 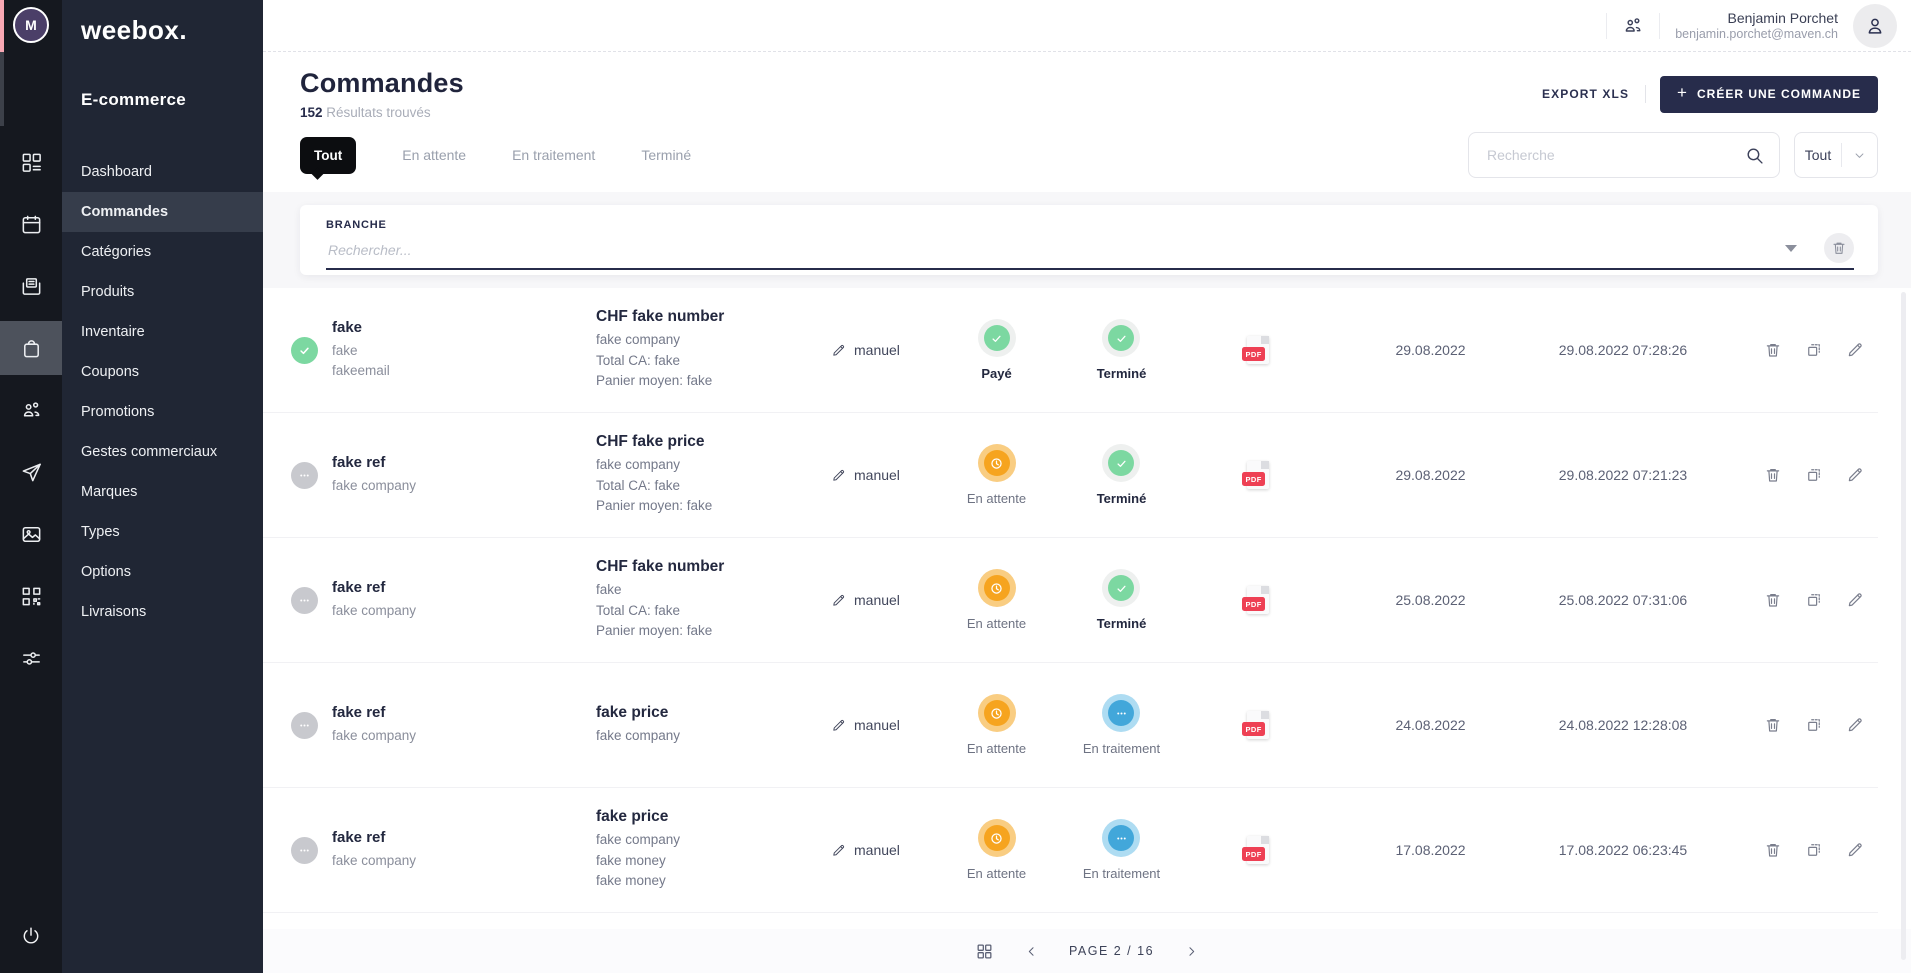 What do you see at coordinates (109, 492) in the screenshot?
I see `sidebar-item-marques: Marques` at bounding box center [109, 492].